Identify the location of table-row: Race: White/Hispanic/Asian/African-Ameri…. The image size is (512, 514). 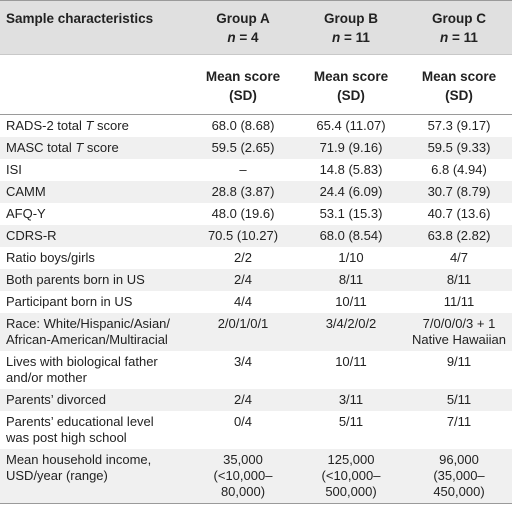
(256, 332).